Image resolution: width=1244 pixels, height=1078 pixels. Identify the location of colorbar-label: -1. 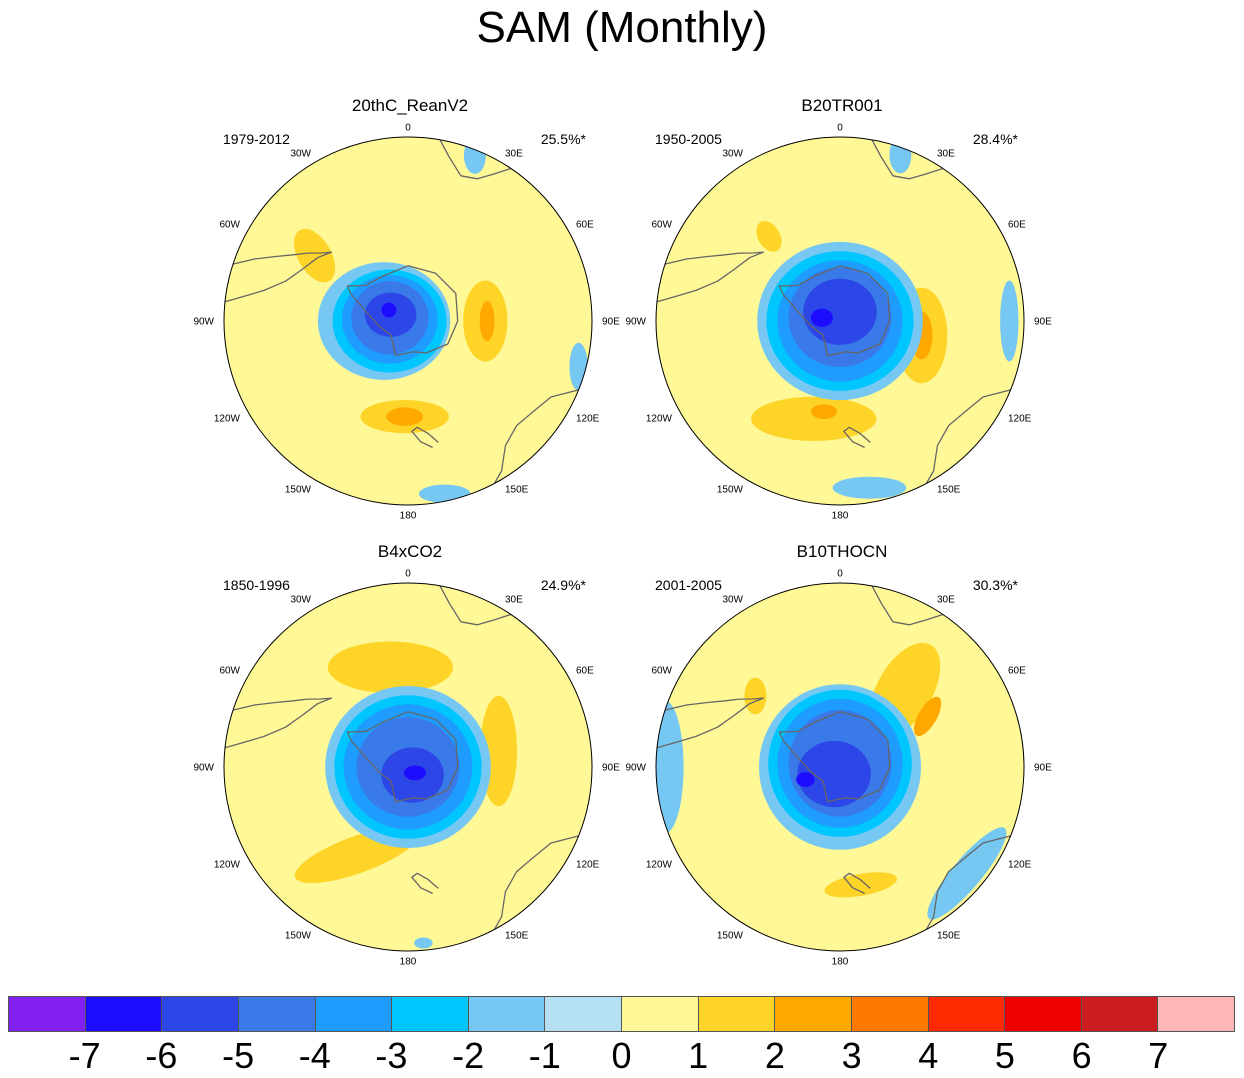
(544, 1055).